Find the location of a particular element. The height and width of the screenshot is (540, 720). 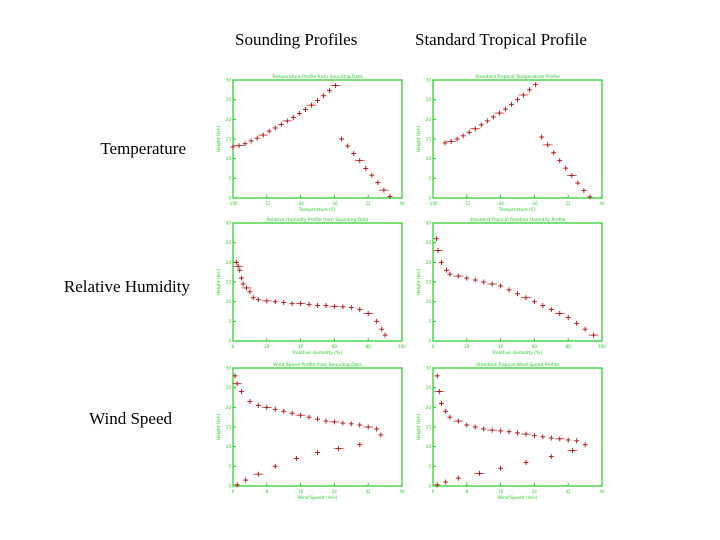

y-tick-label: 15 is located at coordinates (429, 427).